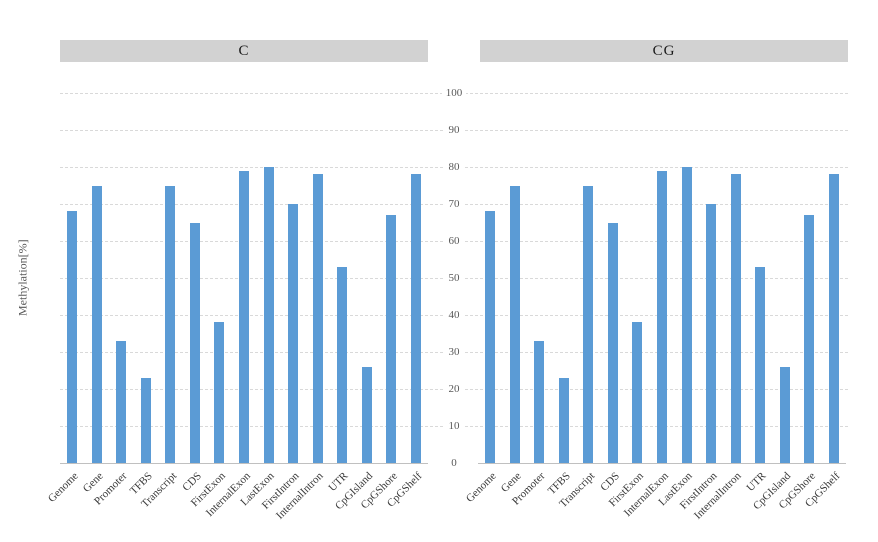 The image size is (878, 542). What do you see at coordinates (454, 463) in the screenshot?
I see `y-tick-label-0: 0` at bounding box center [454, 463].